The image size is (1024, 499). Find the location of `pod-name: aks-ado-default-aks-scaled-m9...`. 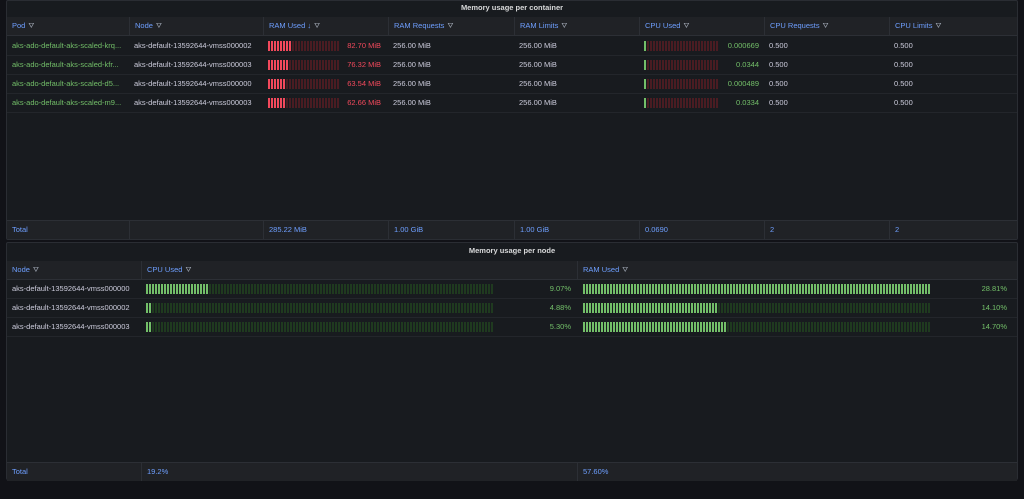

pod-name: aks-ado-default-aks-scaled-m9... is located at coordinates (67, 102).